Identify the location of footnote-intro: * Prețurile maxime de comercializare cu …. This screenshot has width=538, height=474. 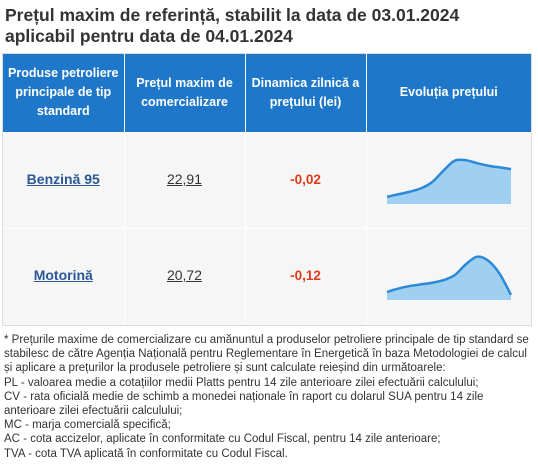
(266, 354).